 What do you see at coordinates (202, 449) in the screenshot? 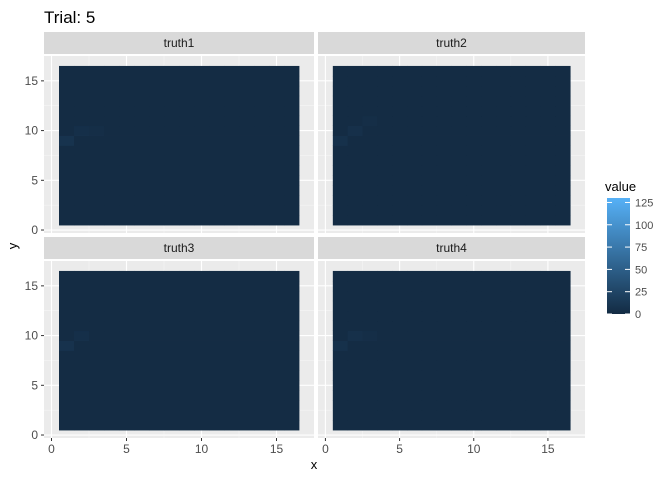
I see `x-tick-label: 10` at bounding box center [202, 449].